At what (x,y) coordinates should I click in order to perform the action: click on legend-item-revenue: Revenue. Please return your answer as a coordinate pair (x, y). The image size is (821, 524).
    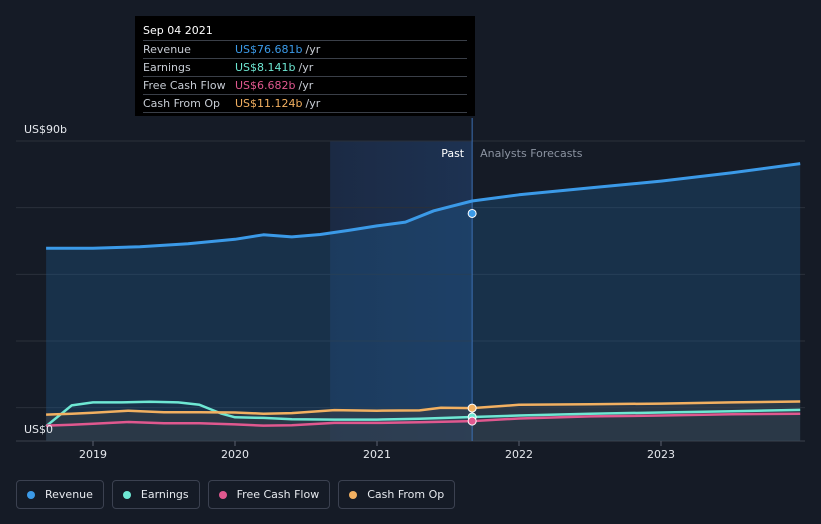
    Looking at the image, I should click on (60, 494).